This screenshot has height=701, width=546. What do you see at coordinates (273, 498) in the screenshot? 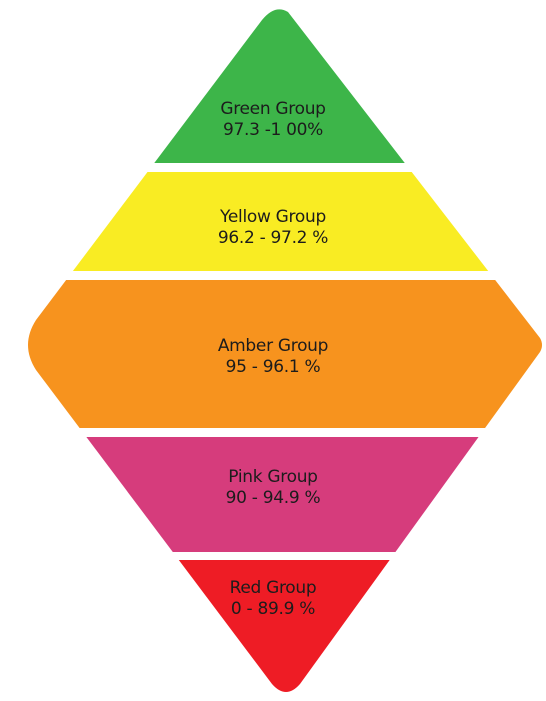
I see `pink-group-range: 90 - 94.9 %` at bounding box center [273, 498].